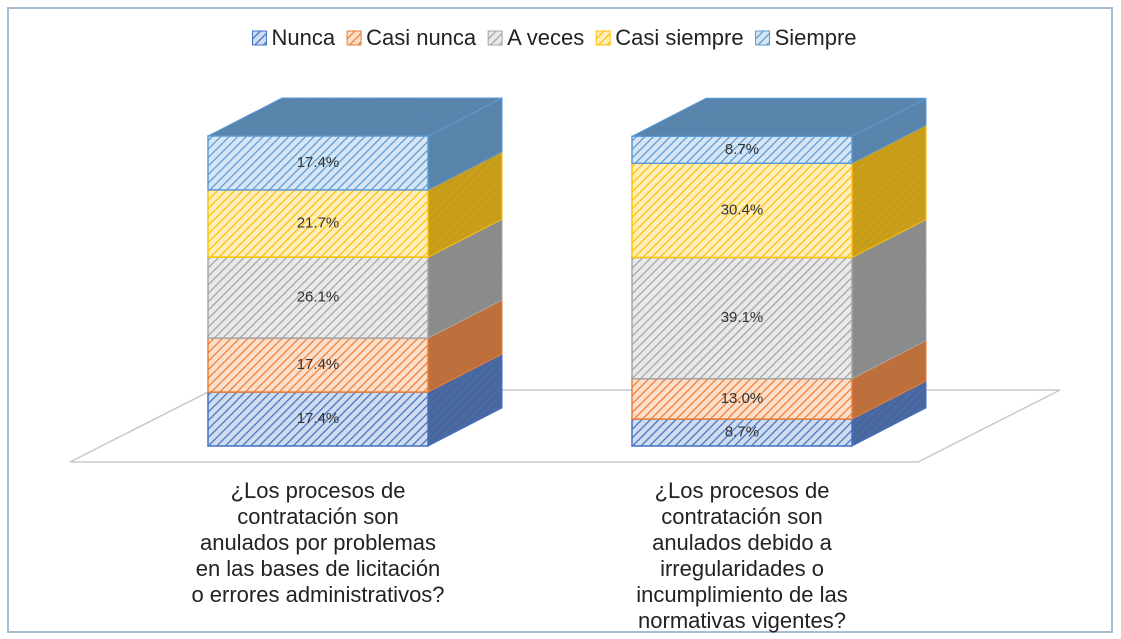 The height and width of the screenshot is (639, 1121). I want to click on legend-label: Siempre, so click(816, 37).